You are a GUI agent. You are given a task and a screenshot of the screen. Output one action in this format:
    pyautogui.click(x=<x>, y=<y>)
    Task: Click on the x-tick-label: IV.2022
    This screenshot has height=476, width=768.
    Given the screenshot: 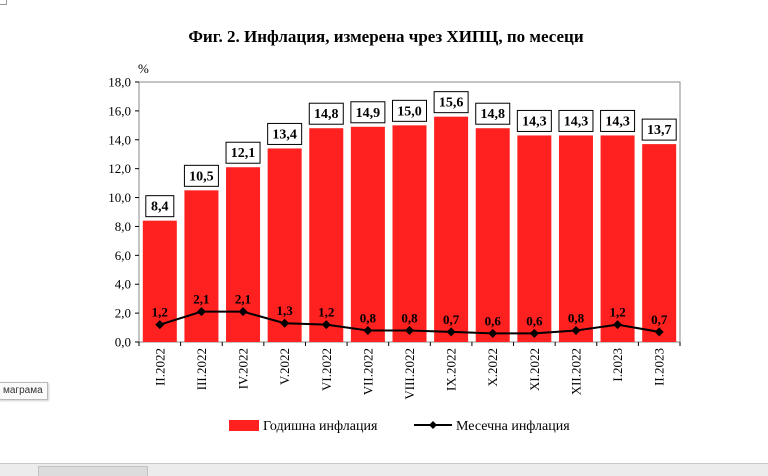 What is the action you would take?
    pyautogui.click(x=243, y=368)
    